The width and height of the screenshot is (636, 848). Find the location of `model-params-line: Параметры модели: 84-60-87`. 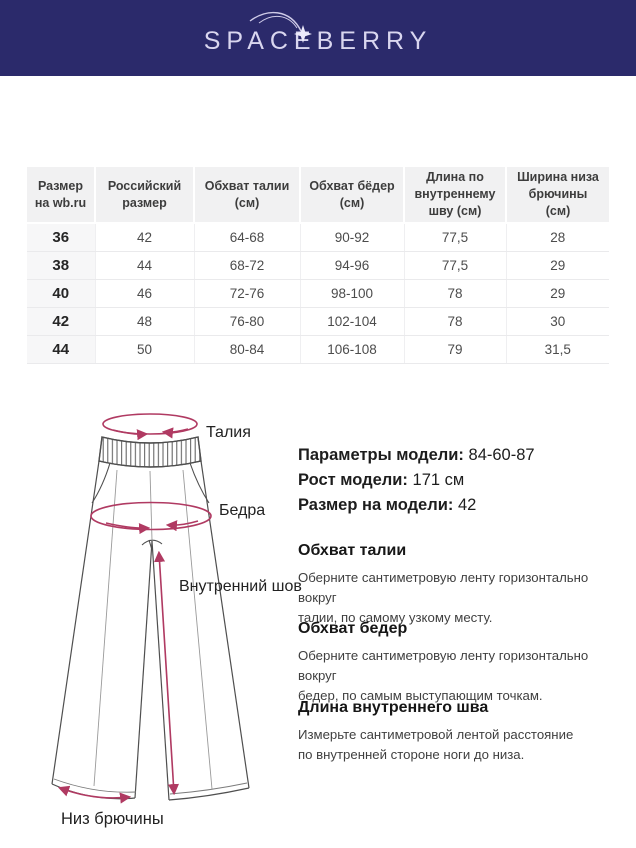

model-params-line: Параметры модели: 84-60-87 is located at coordinates (416, 455).